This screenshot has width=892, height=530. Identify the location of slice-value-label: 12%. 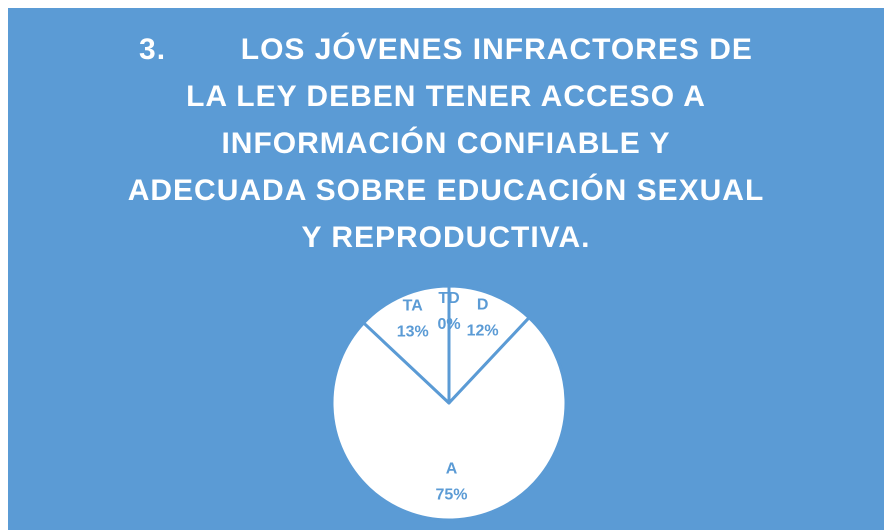
(483, 330).